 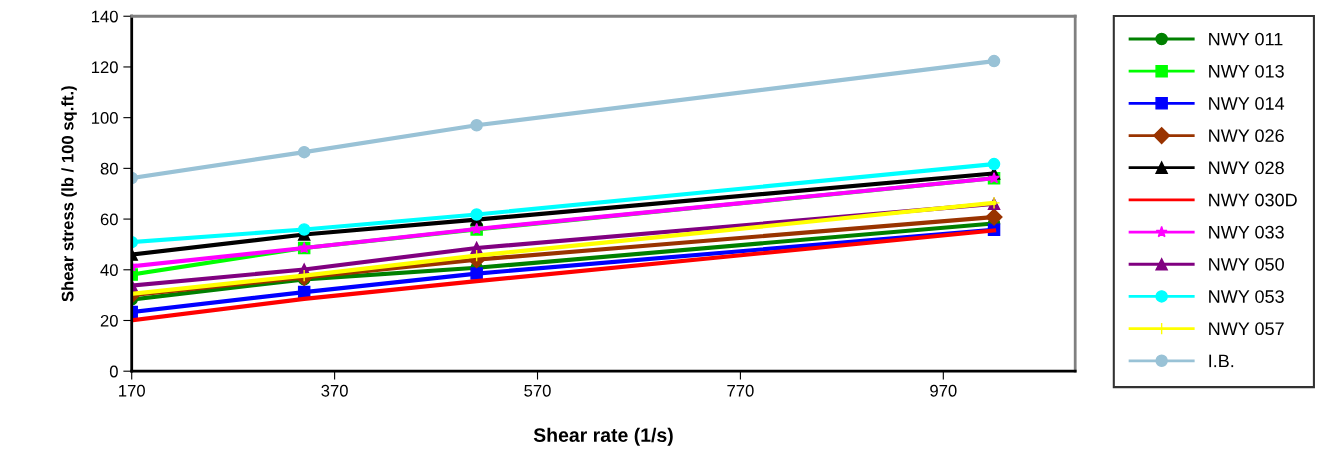 What do you see at coordinates (1246, 296) in the screenshot?
I see `legend-label: NWY 053` at bounding box center [1246, 296].